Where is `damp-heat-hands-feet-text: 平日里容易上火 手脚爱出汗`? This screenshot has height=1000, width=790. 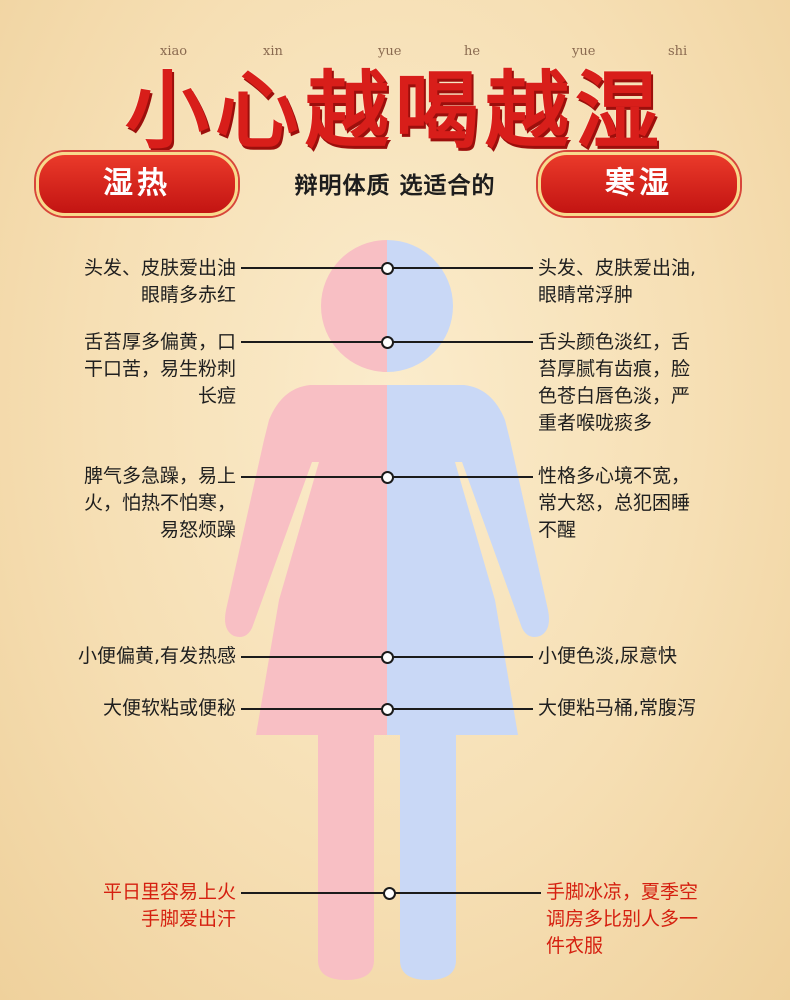 damp-heat-hands-feet-text: 平日里容易上火 手脚爱出汗 is located at coordinates (169, 905).